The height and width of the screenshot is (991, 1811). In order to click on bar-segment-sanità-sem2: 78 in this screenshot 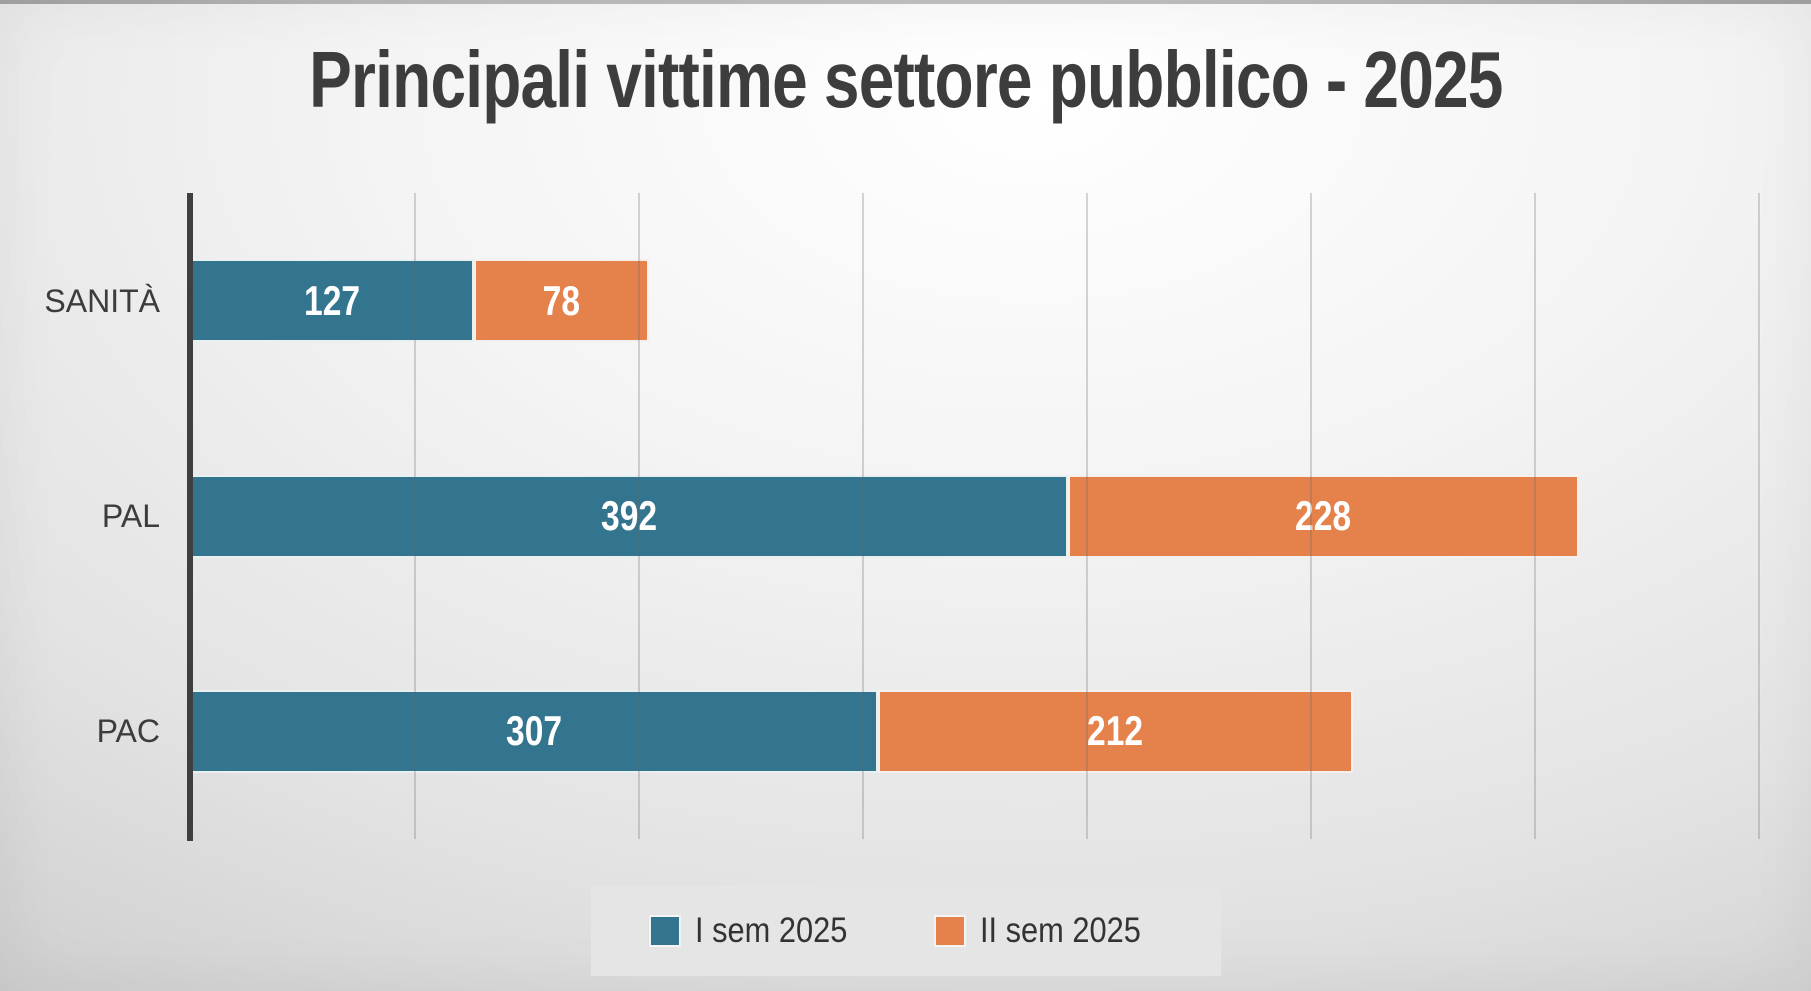, I will do `click(562, 301)`.